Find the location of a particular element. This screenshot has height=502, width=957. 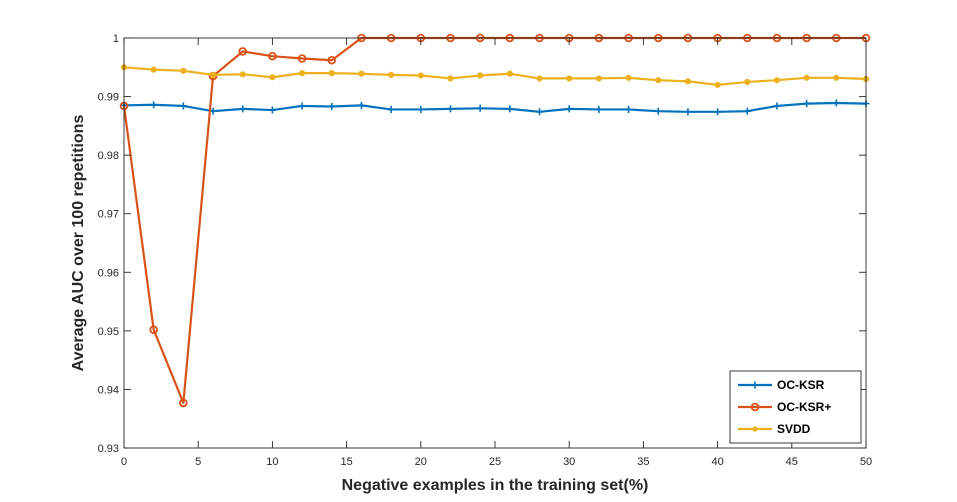

legend: OC-KSR OC-KSR+ SVDD is located at coordinates (795, 407).